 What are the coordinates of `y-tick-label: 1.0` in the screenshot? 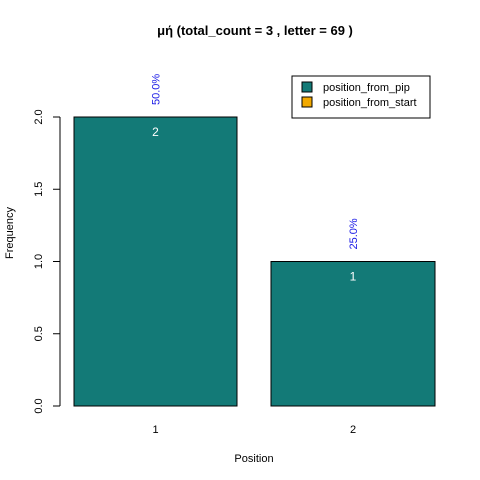 It's located at (39, 261).